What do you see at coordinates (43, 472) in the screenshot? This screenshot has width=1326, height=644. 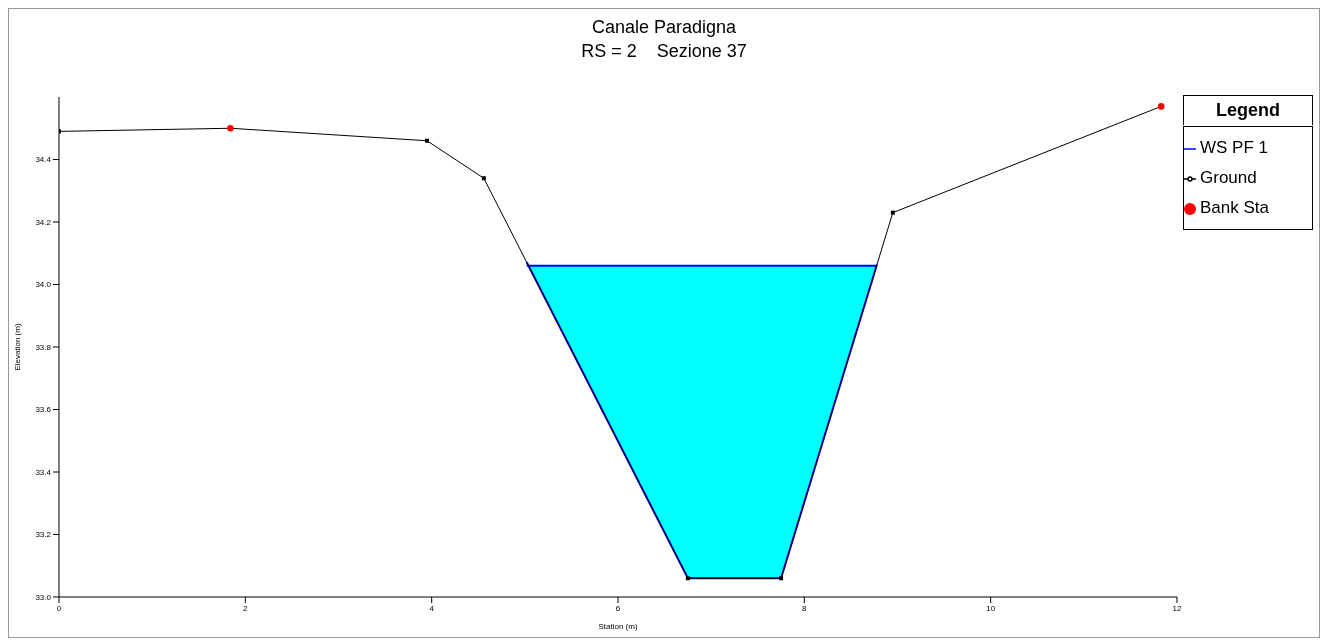 I see `y-tick-label: 33.4` at bounding box center [43, 472].